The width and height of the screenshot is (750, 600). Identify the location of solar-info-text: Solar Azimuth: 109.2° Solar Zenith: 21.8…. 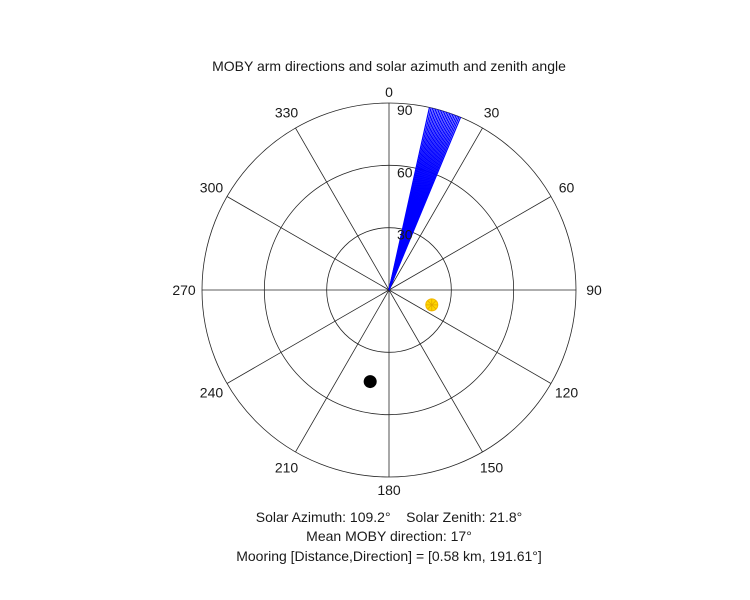
(389, 517).